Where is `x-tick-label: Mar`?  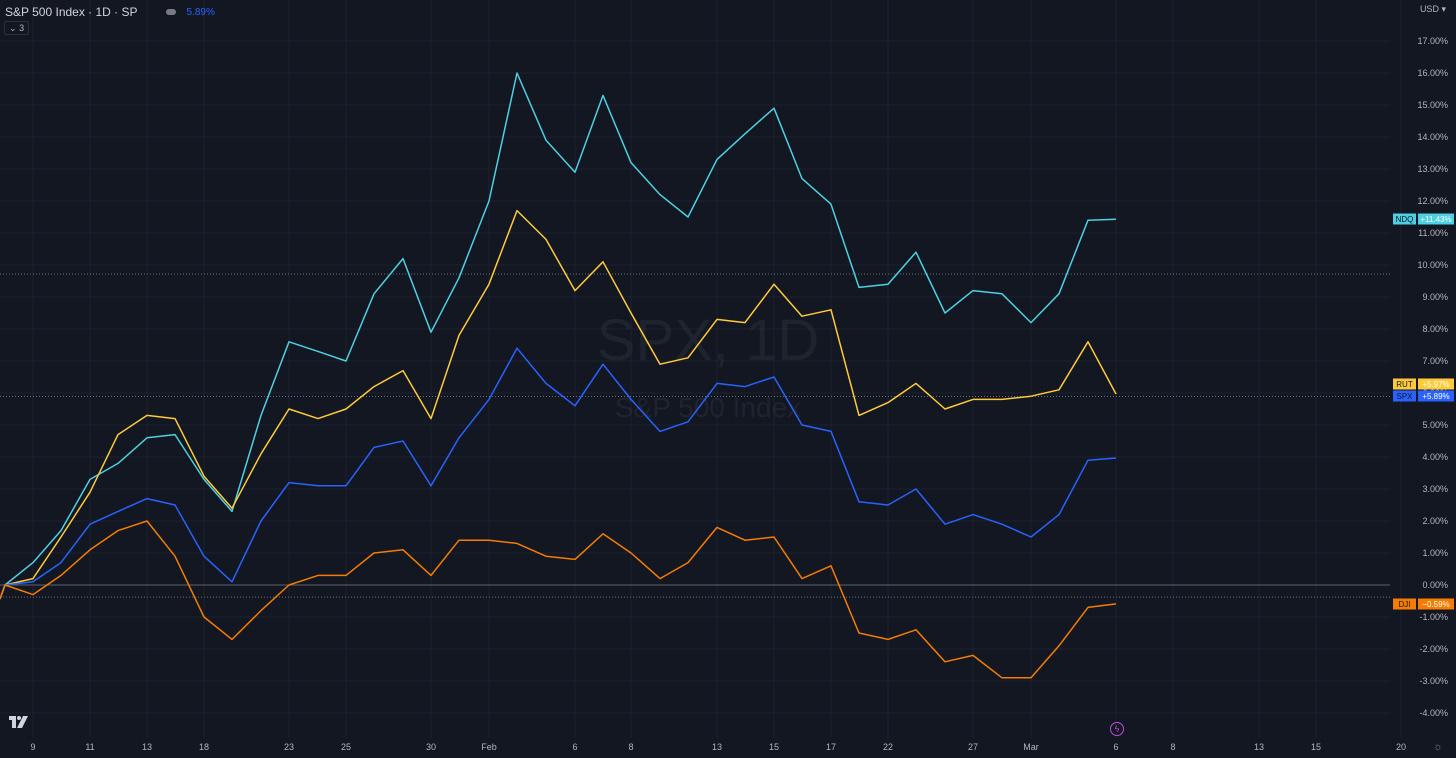 x-tick-label: Mar is located at coordinates (1031, 747).